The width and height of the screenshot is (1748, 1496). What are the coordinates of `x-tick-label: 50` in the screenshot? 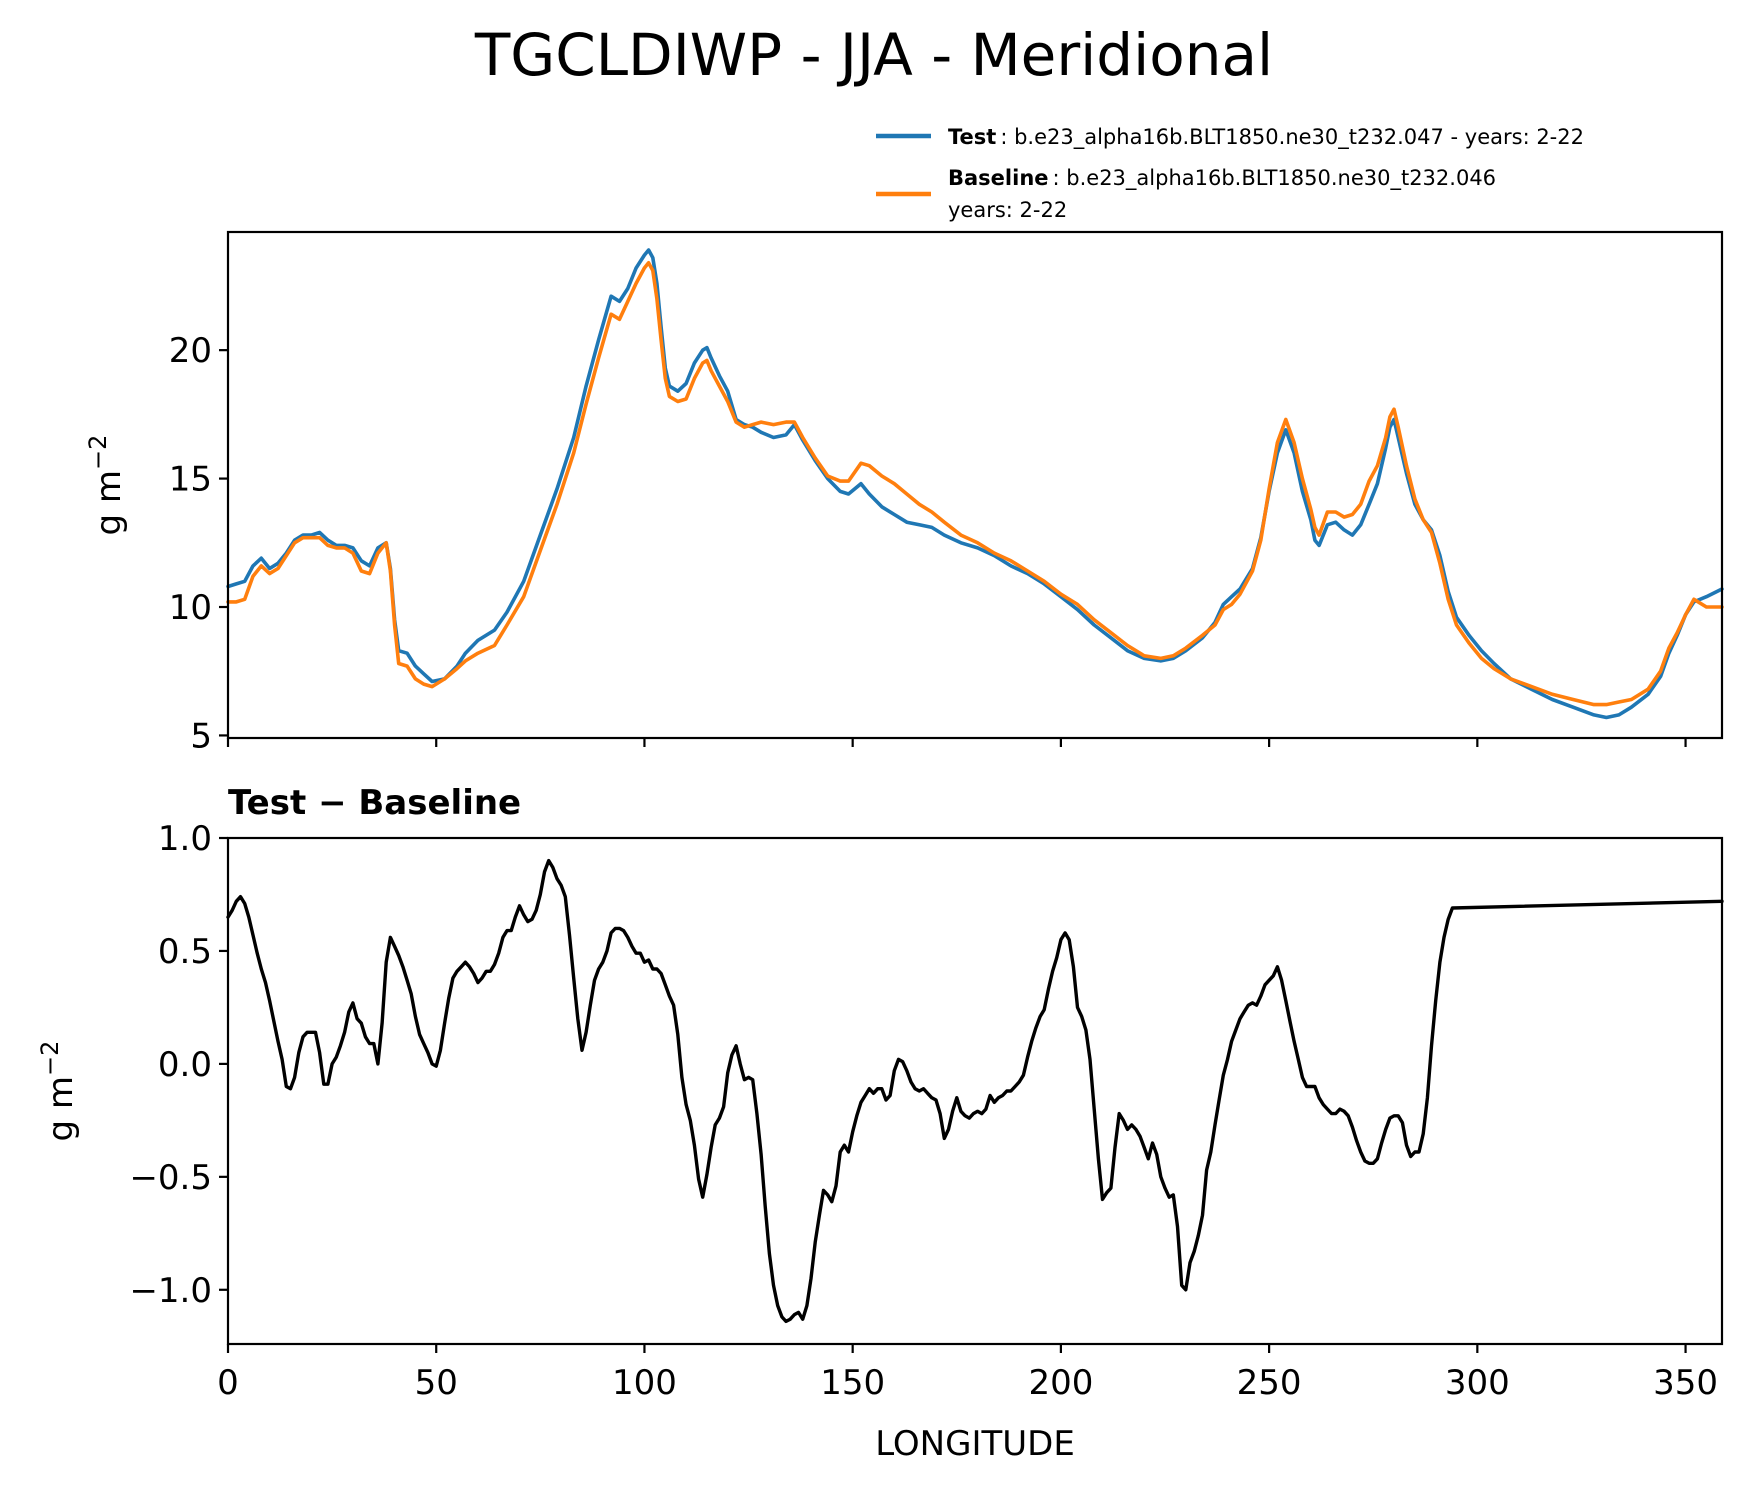 It's located at (436, 1383).